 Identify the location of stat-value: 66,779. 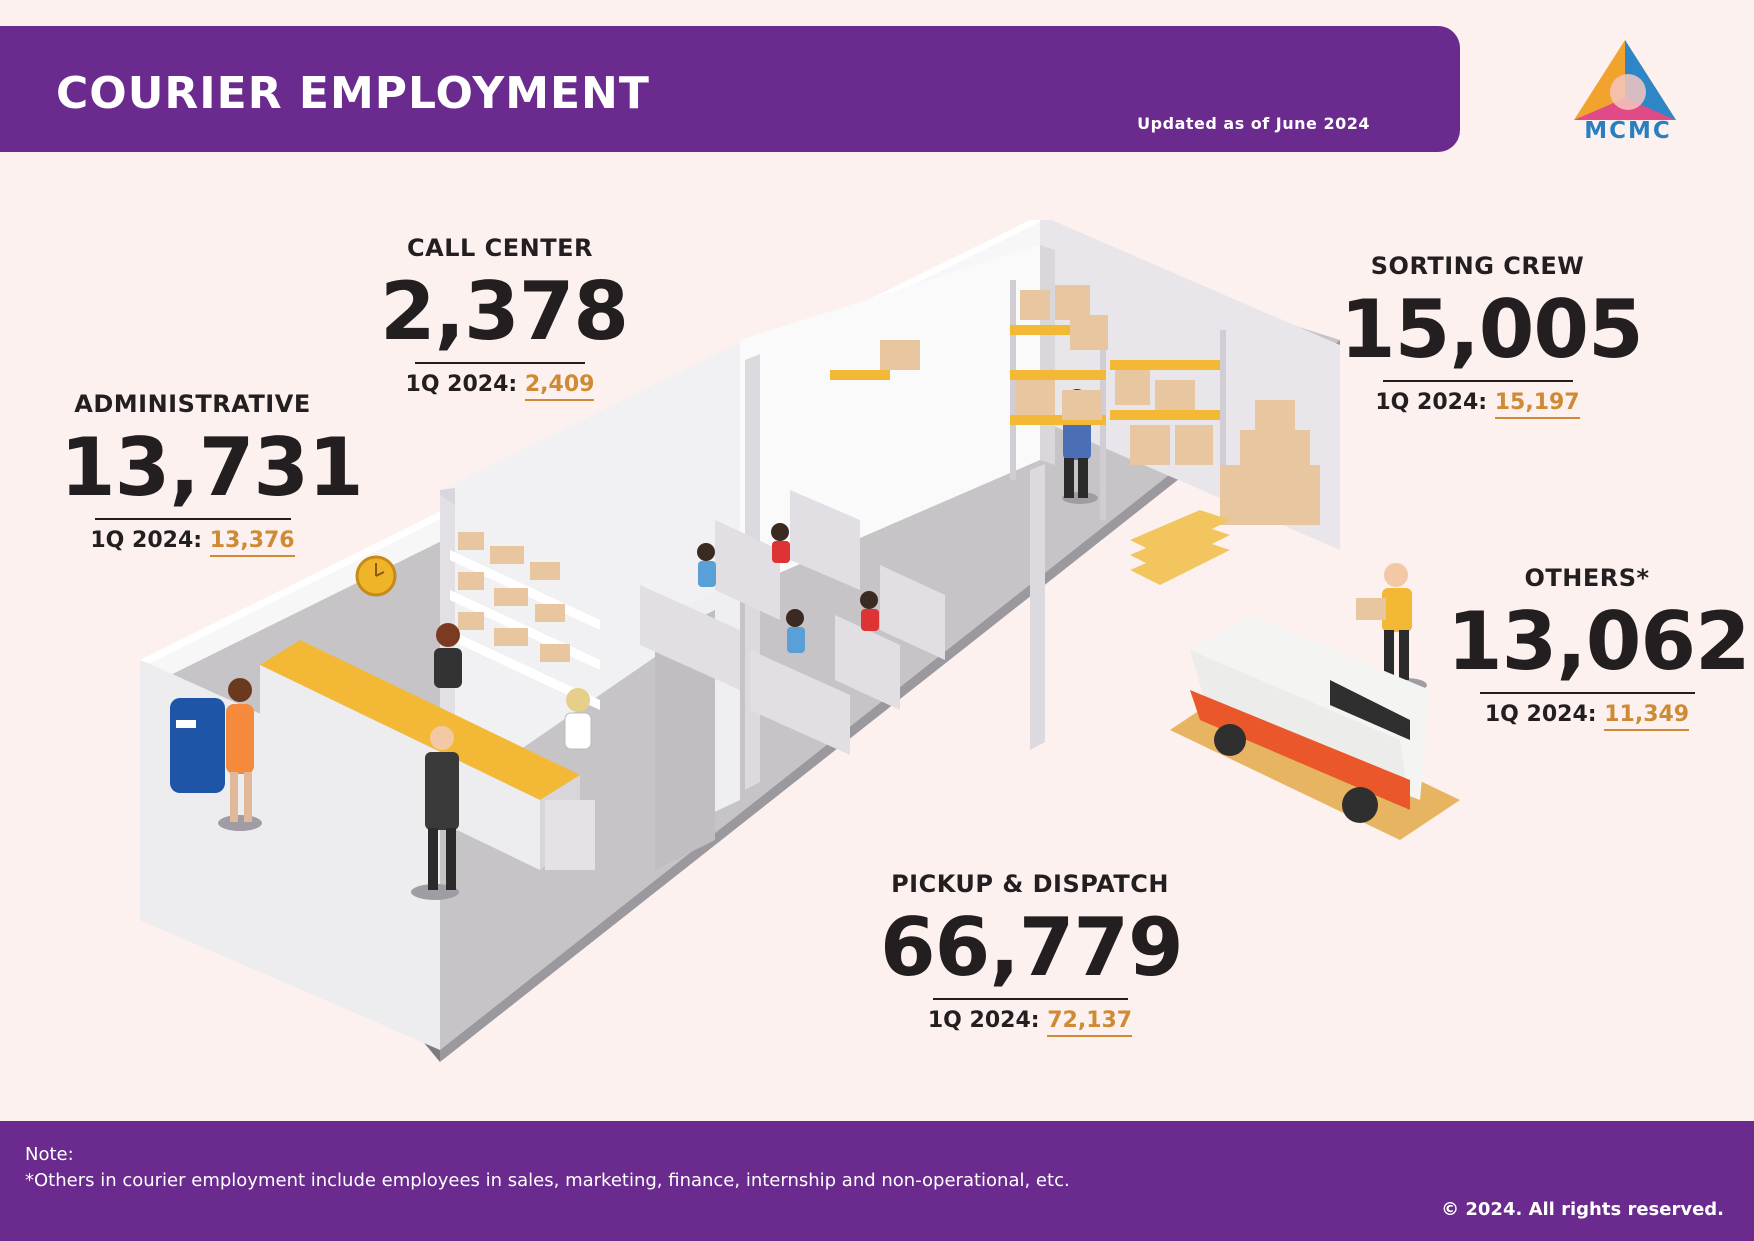
(1032, 947).